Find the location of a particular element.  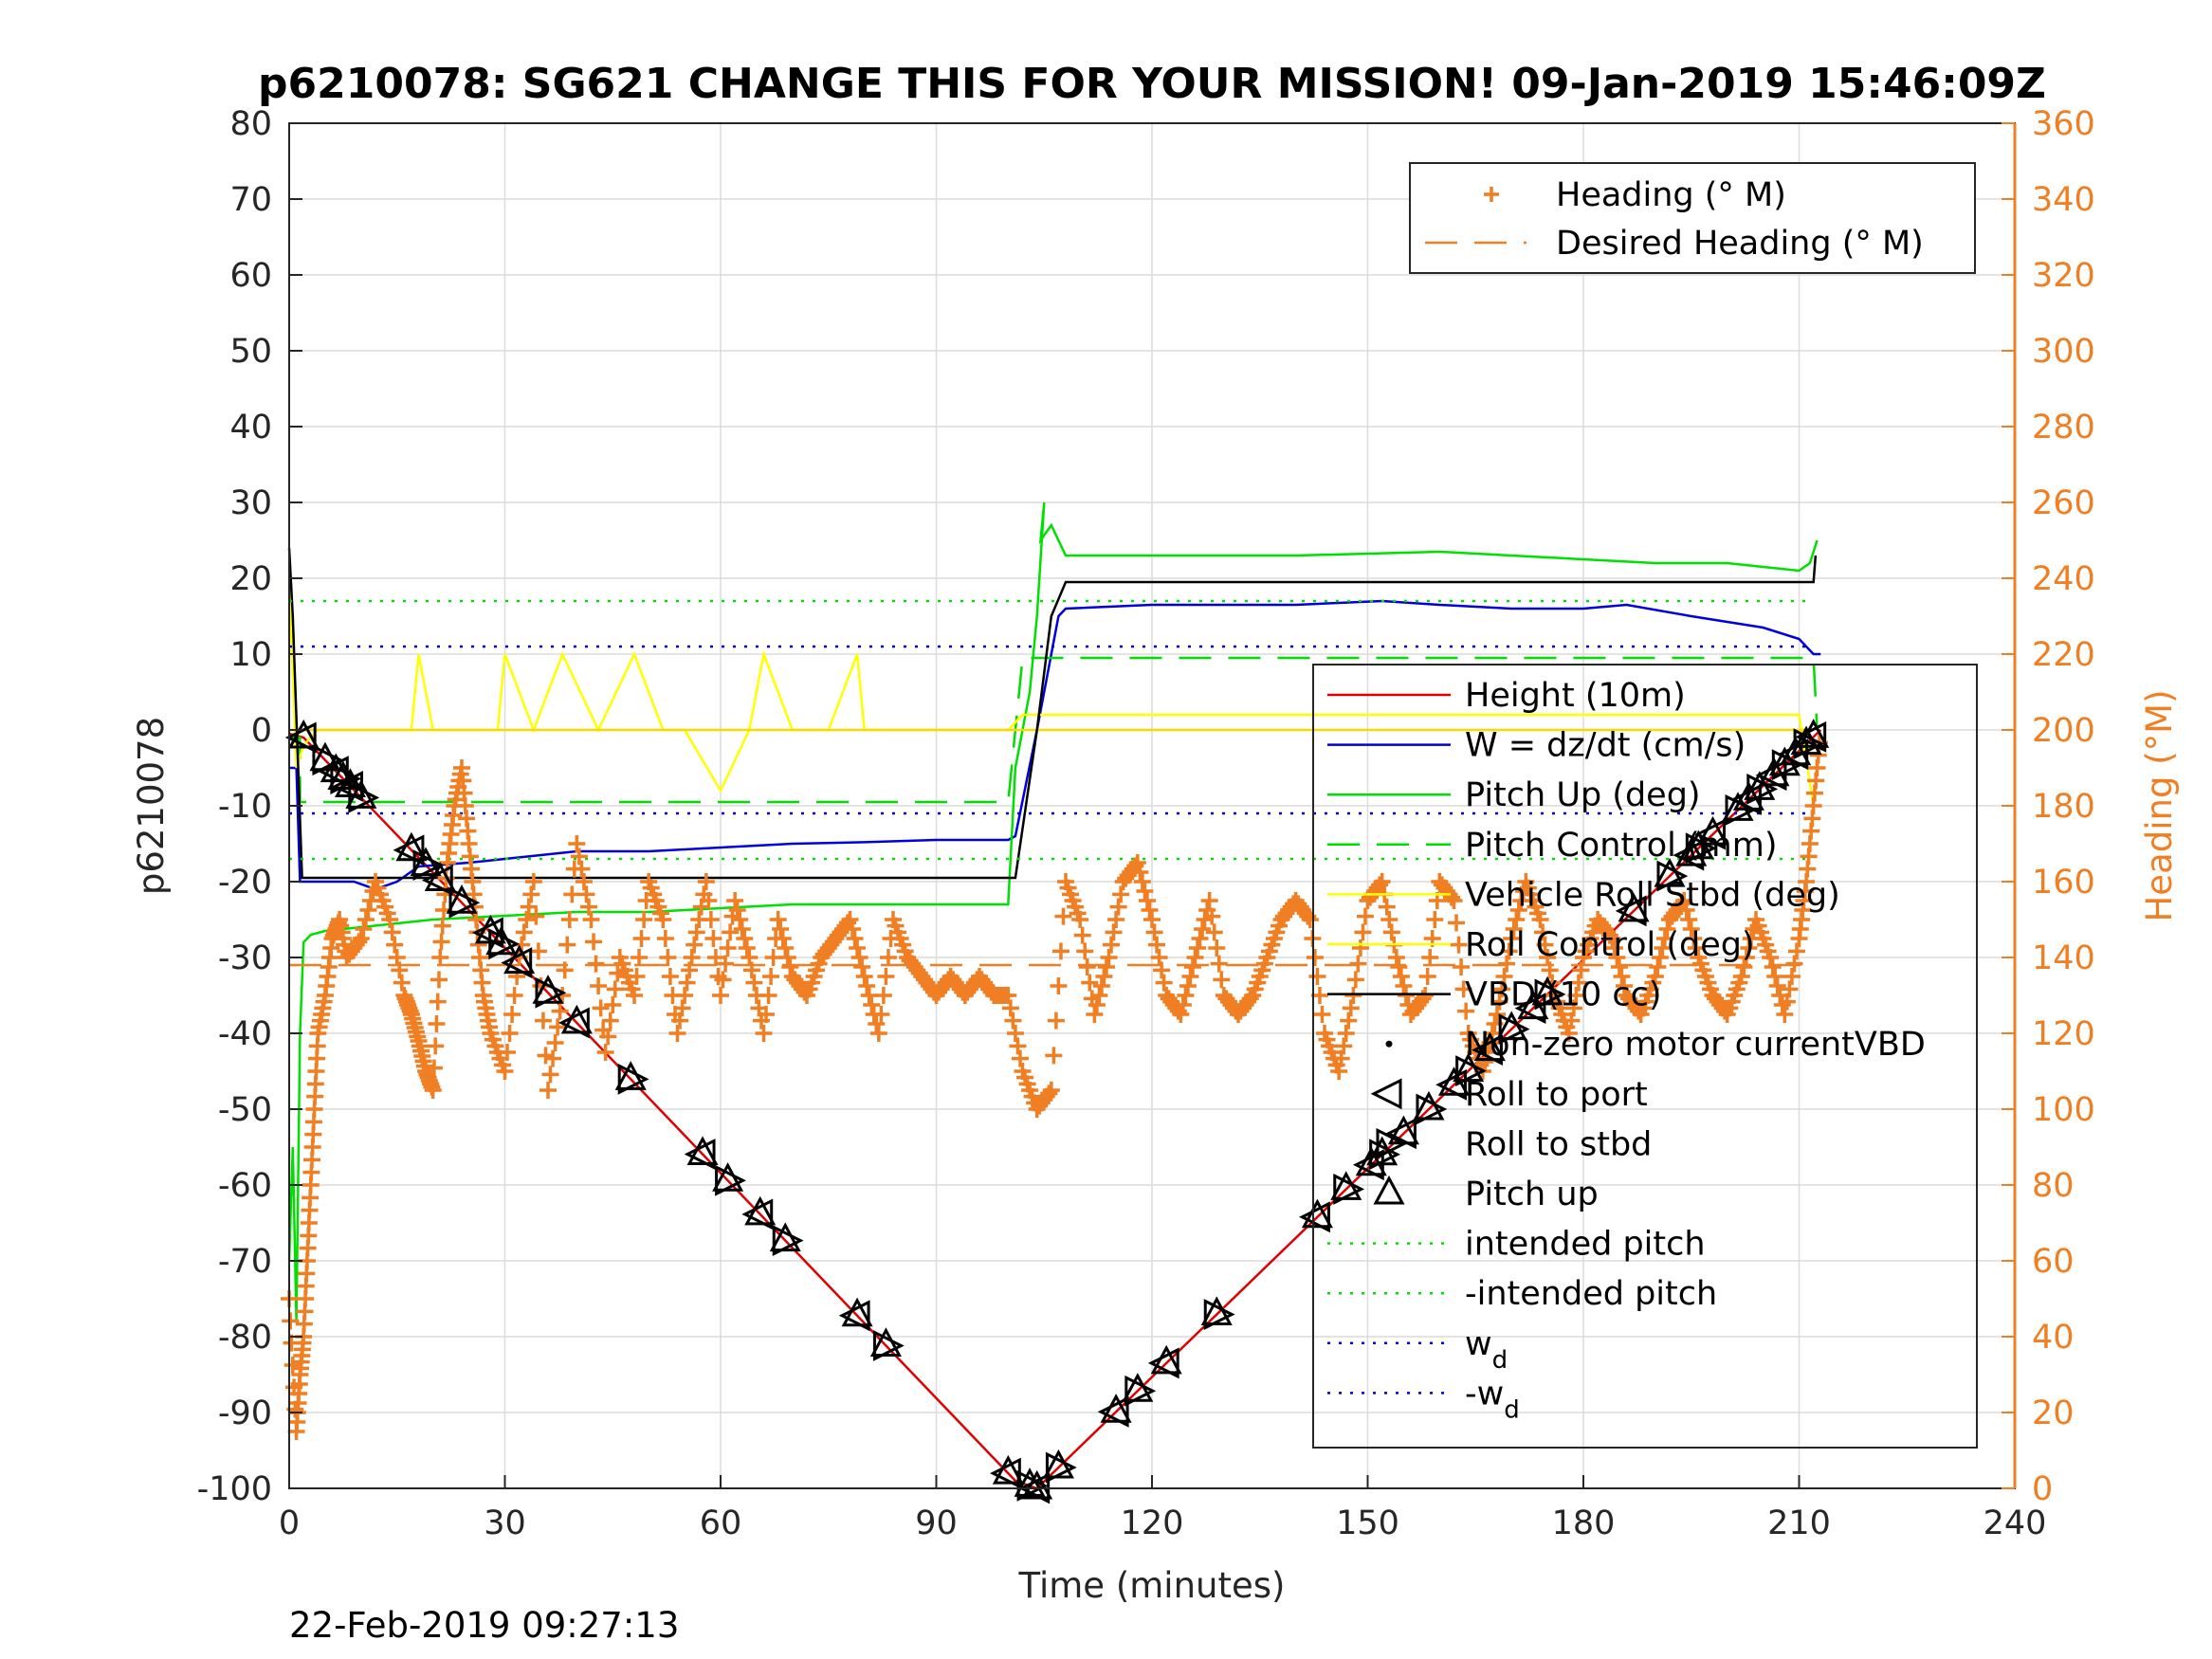

legend-heading-swatch is located at coordinates (1491, 194).